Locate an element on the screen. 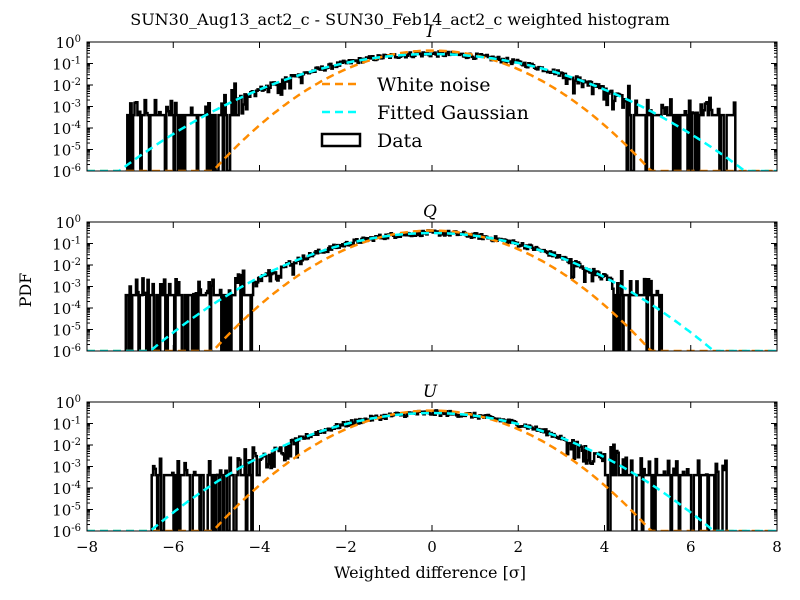  legend: White noise Fitted Gaussian Data is located at coordinates (424, 113).